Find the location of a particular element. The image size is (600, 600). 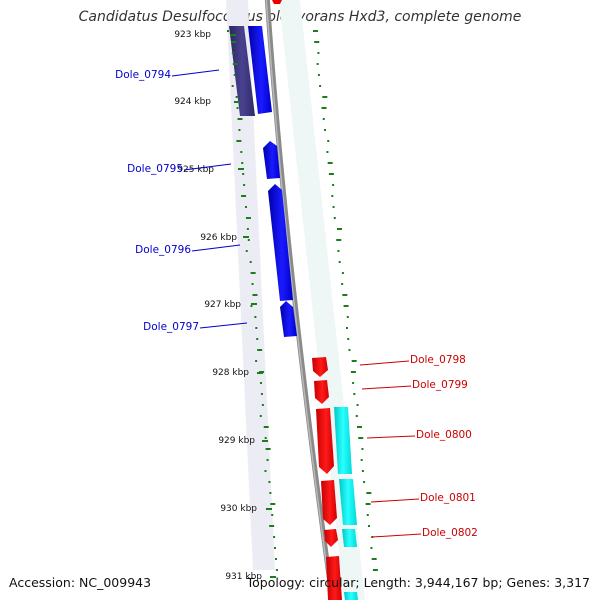

gene-label: Dole_0799 is located at coordinates (440, 385).